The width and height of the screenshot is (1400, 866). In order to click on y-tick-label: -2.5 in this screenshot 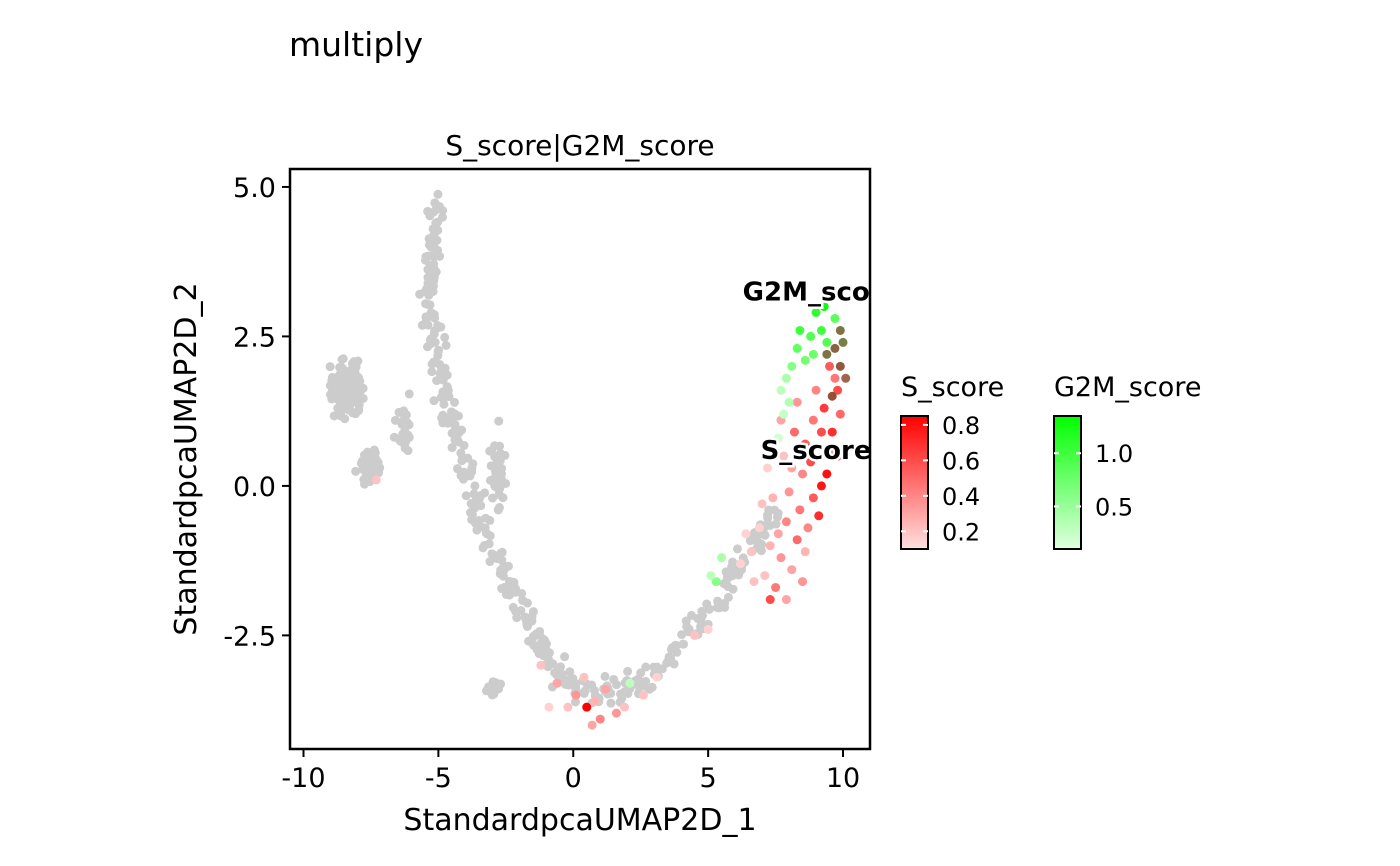, I will do `click(249, 636)`.